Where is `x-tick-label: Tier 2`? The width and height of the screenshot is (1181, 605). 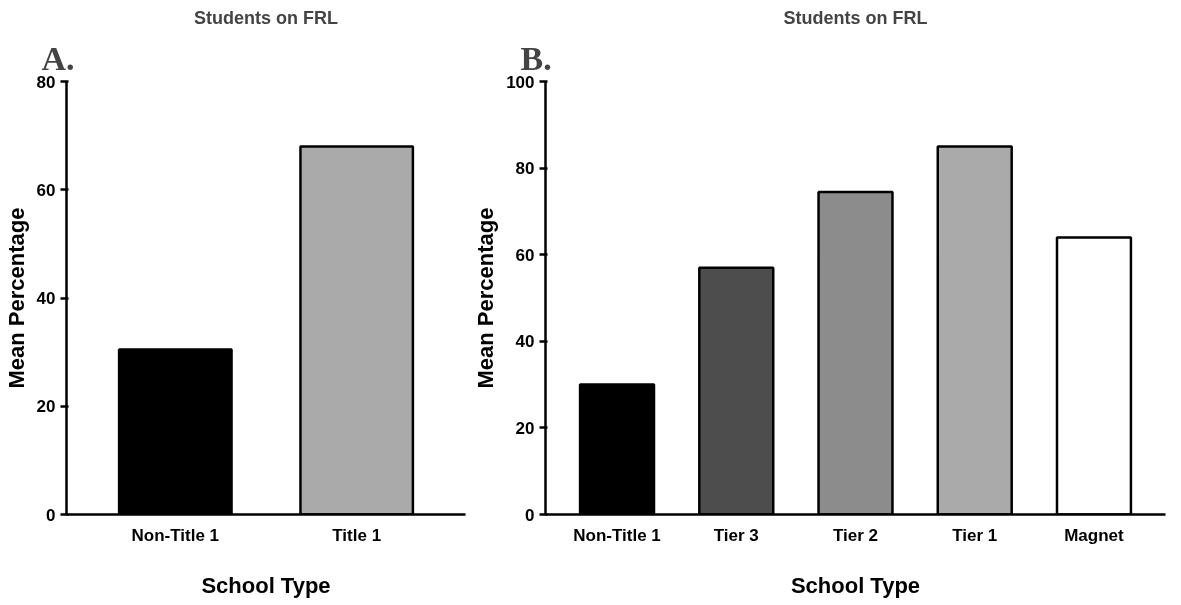 x-tick-label: Tier 2 is located at coordinates (855, 535).